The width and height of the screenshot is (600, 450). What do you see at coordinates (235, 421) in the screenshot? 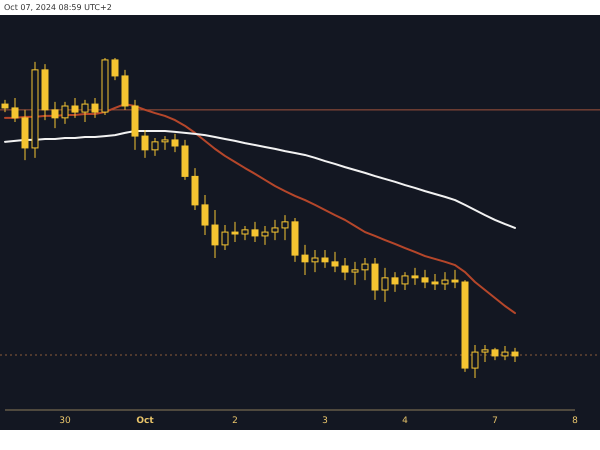
I see `x-tick-label: 2` at bounding box center [235, 421].